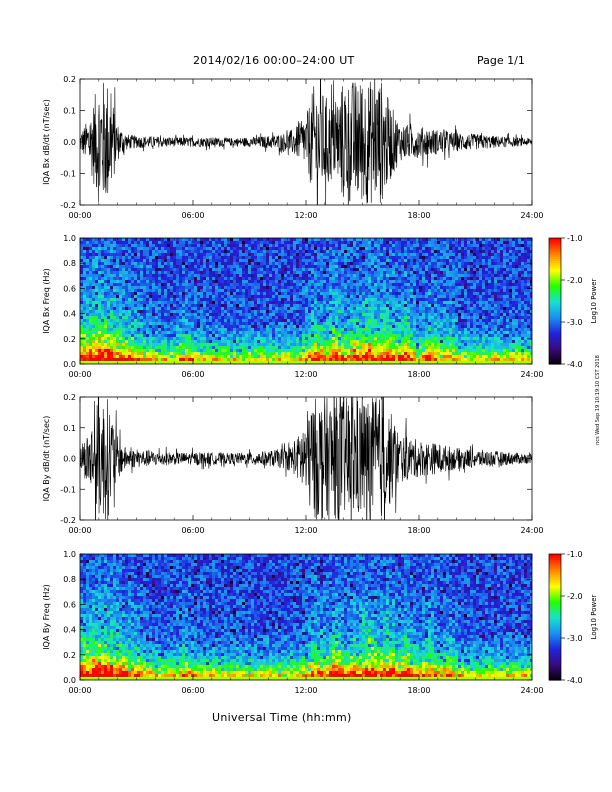  I want to click on page-number: Page 1/1, so click(501, 60).